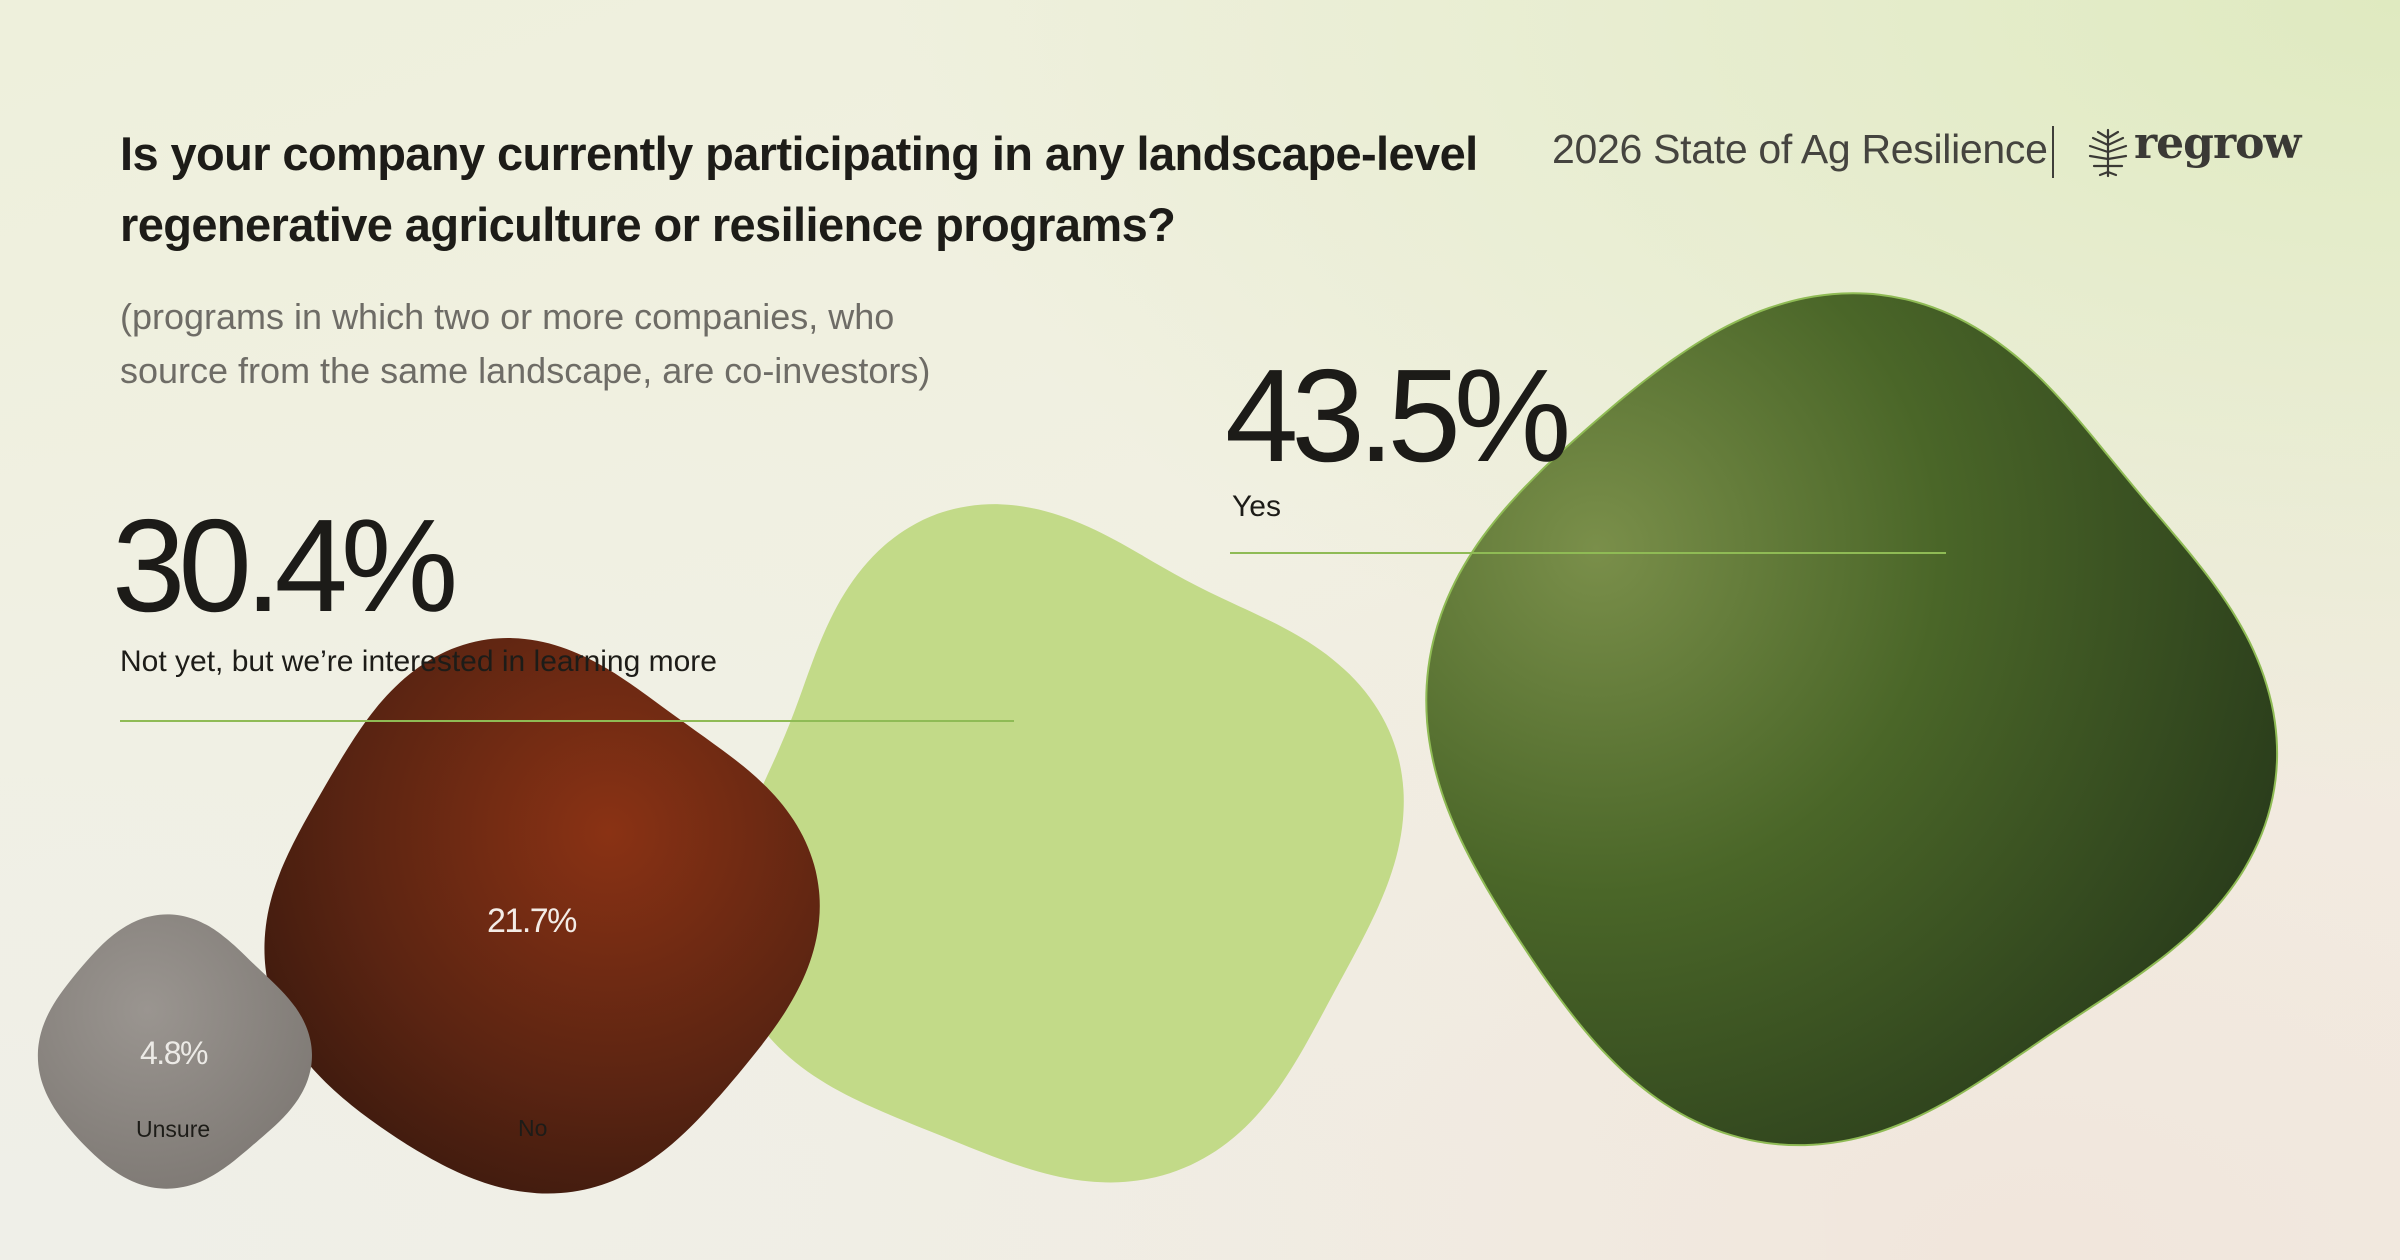 This screenshot has width=2400, height=1260. I want to click on bubble-no, so click(542, 916).